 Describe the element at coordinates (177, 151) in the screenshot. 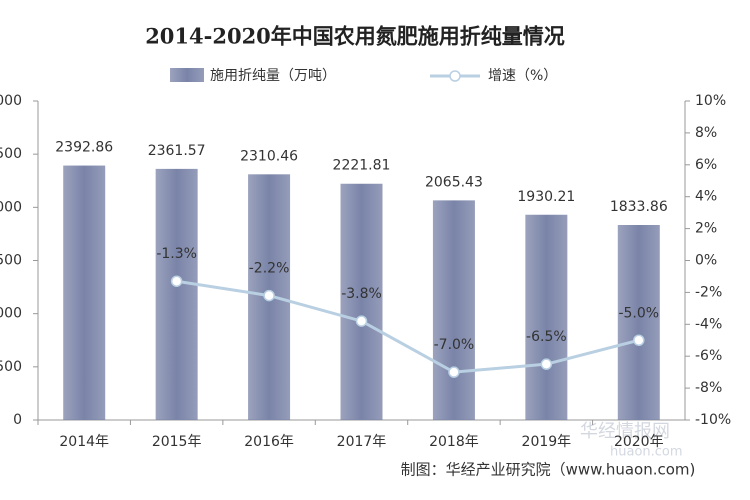

I see `bar-label: 2361.57` at that location.